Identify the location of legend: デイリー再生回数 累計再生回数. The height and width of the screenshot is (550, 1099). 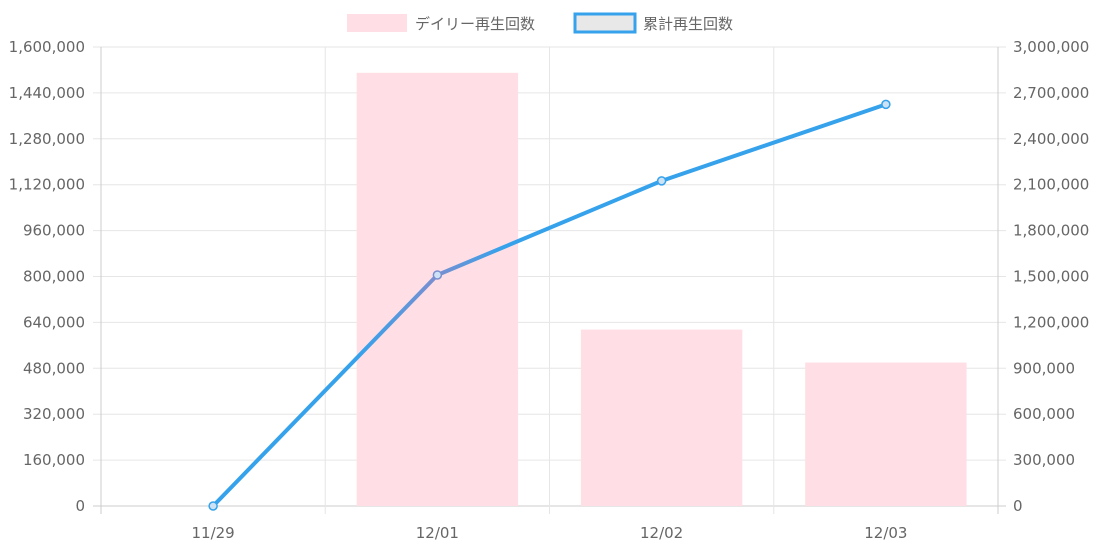
(540, 23).